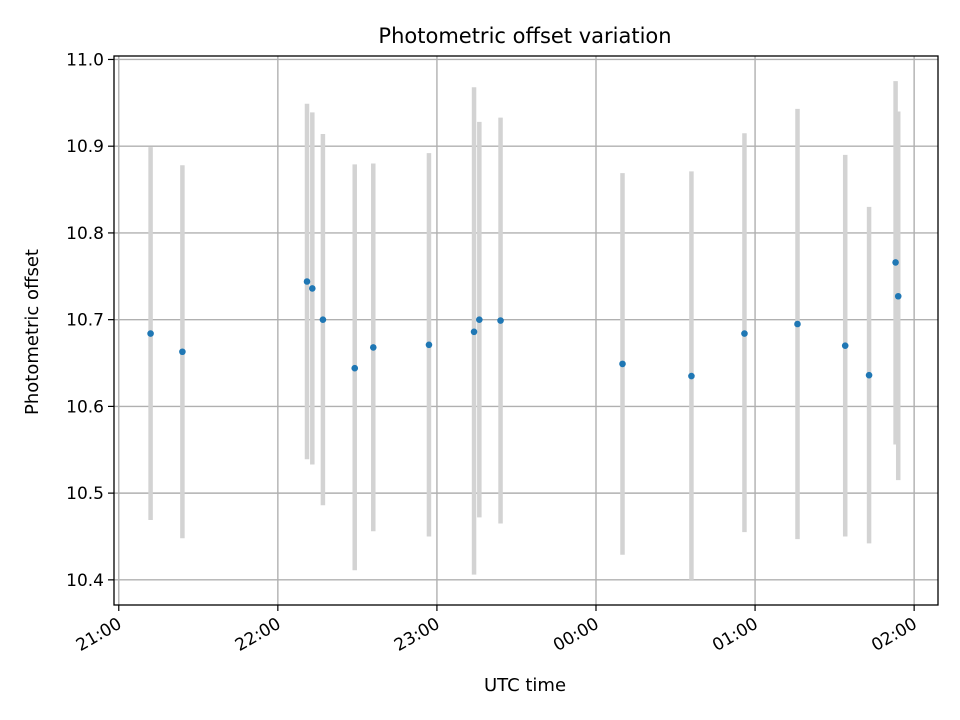 This screenshot has width=960, height=720. I want to click on x-tick-label: 21:00, so click(99, 635).